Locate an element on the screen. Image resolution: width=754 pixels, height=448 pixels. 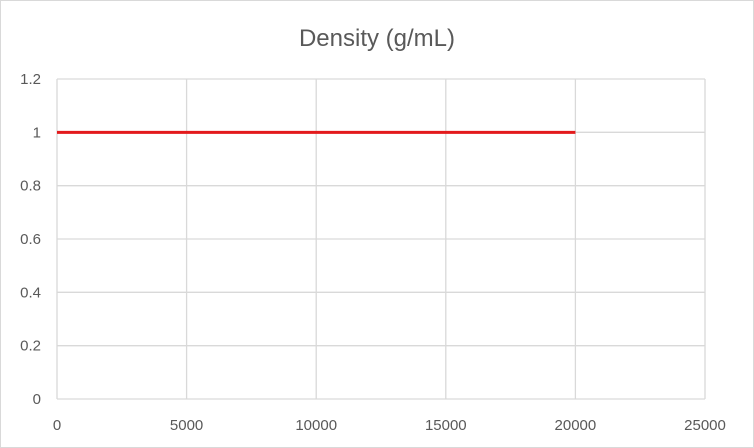
y-tick-label: 1.2 is located at coordinates (30, 79).